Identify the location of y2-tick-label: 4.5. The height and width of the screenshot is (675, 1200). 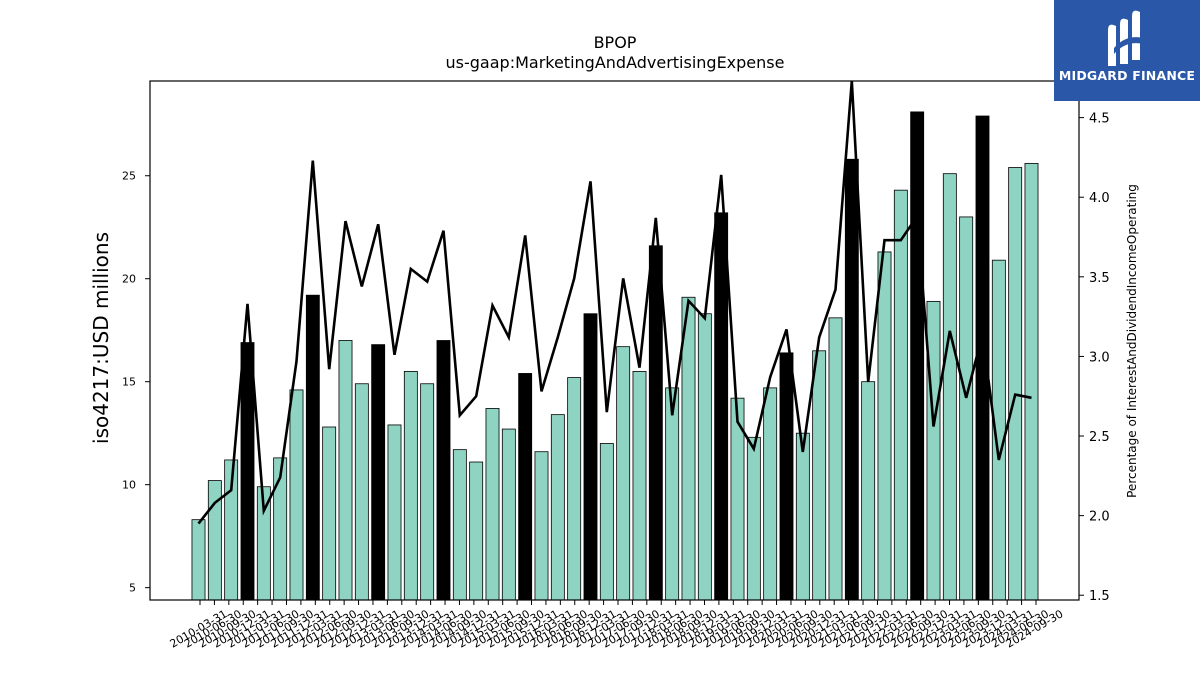
(1099, 119).